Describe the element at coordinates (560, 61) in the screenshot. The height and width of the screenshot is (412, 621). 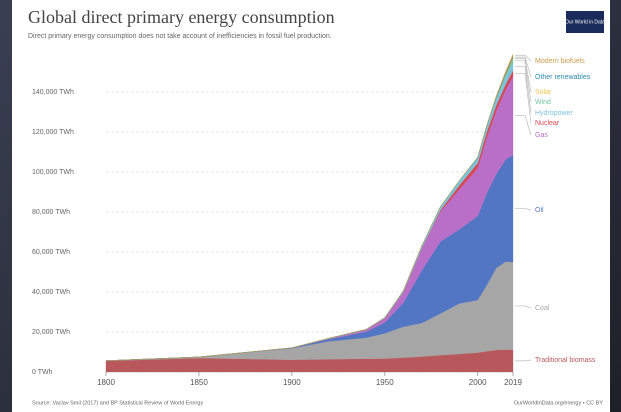
I see `legend-label: Modern biofuels` at that location.